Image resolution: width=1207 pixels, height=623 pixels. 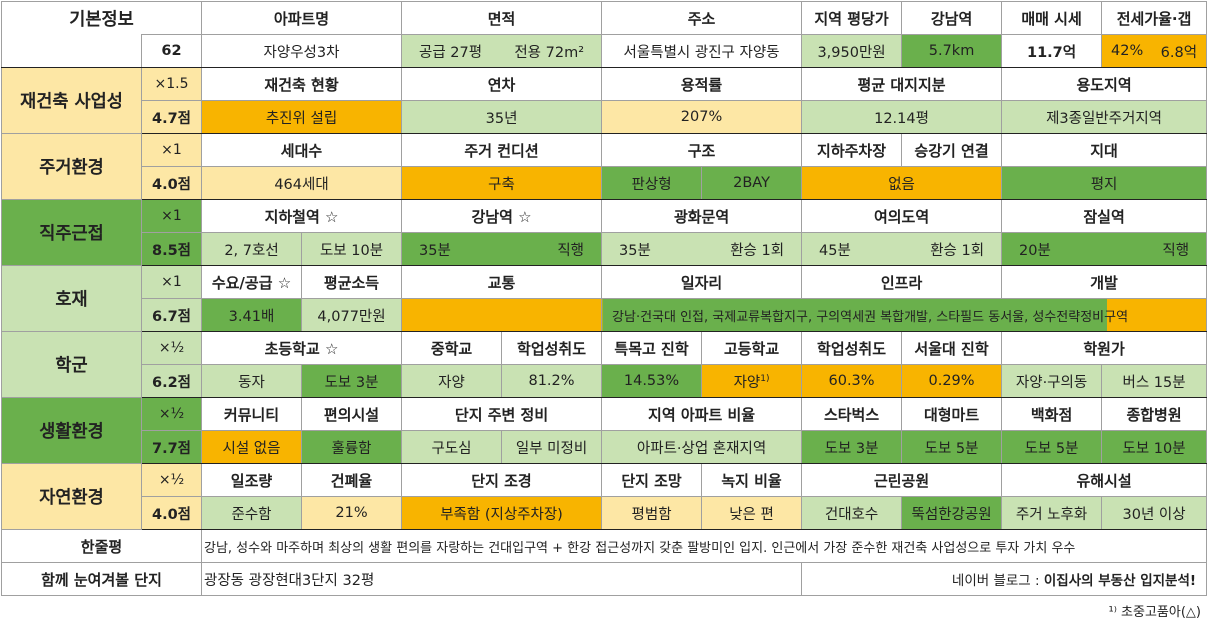 What do you see at coordinates (952, 51) in the screenshot?
I see `gangnam-distance: 5.7km` at bounding box center [952, 51].